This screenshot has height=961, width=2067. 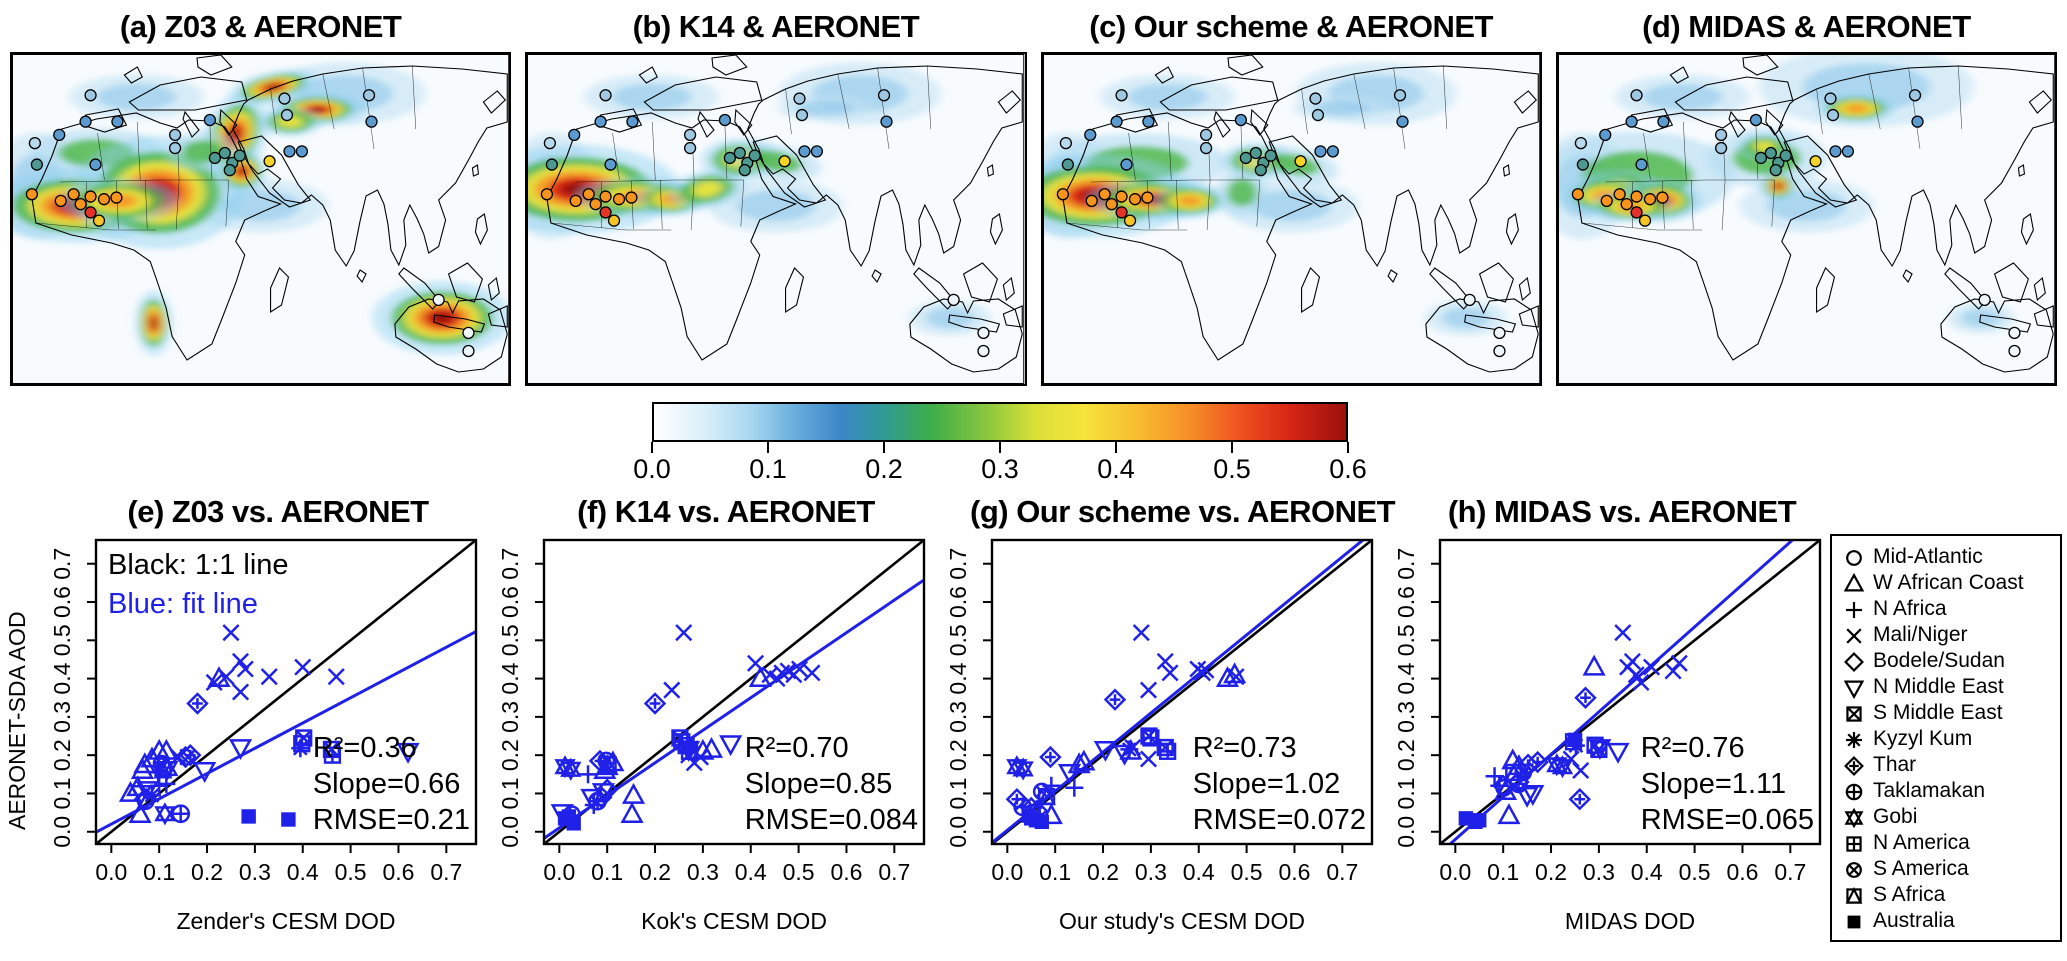 I want to click on dod-map-k14, so click(x=776, y=219).